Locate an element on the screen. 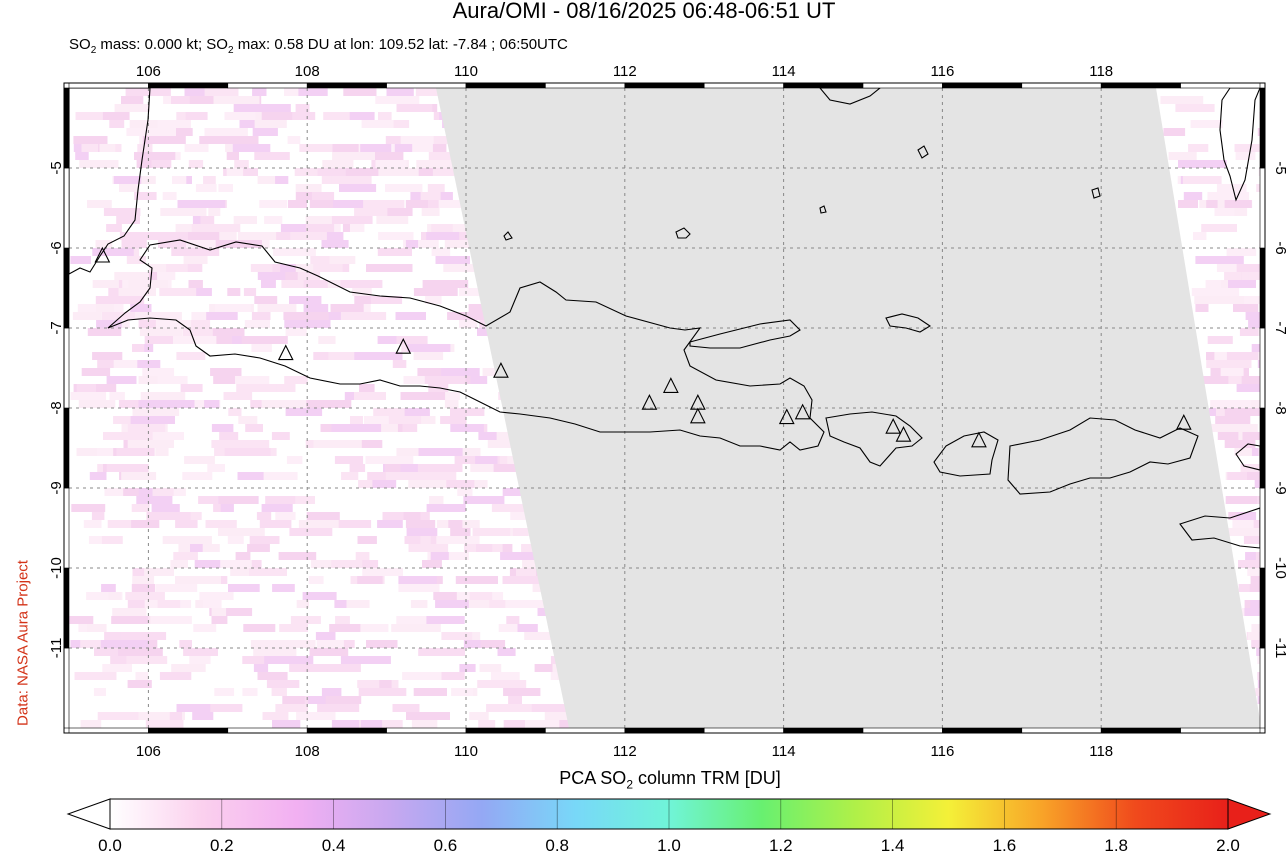 The image size is (1288, 856). lat-tick-label-right: -5 is located at coordinates (1280, 167).